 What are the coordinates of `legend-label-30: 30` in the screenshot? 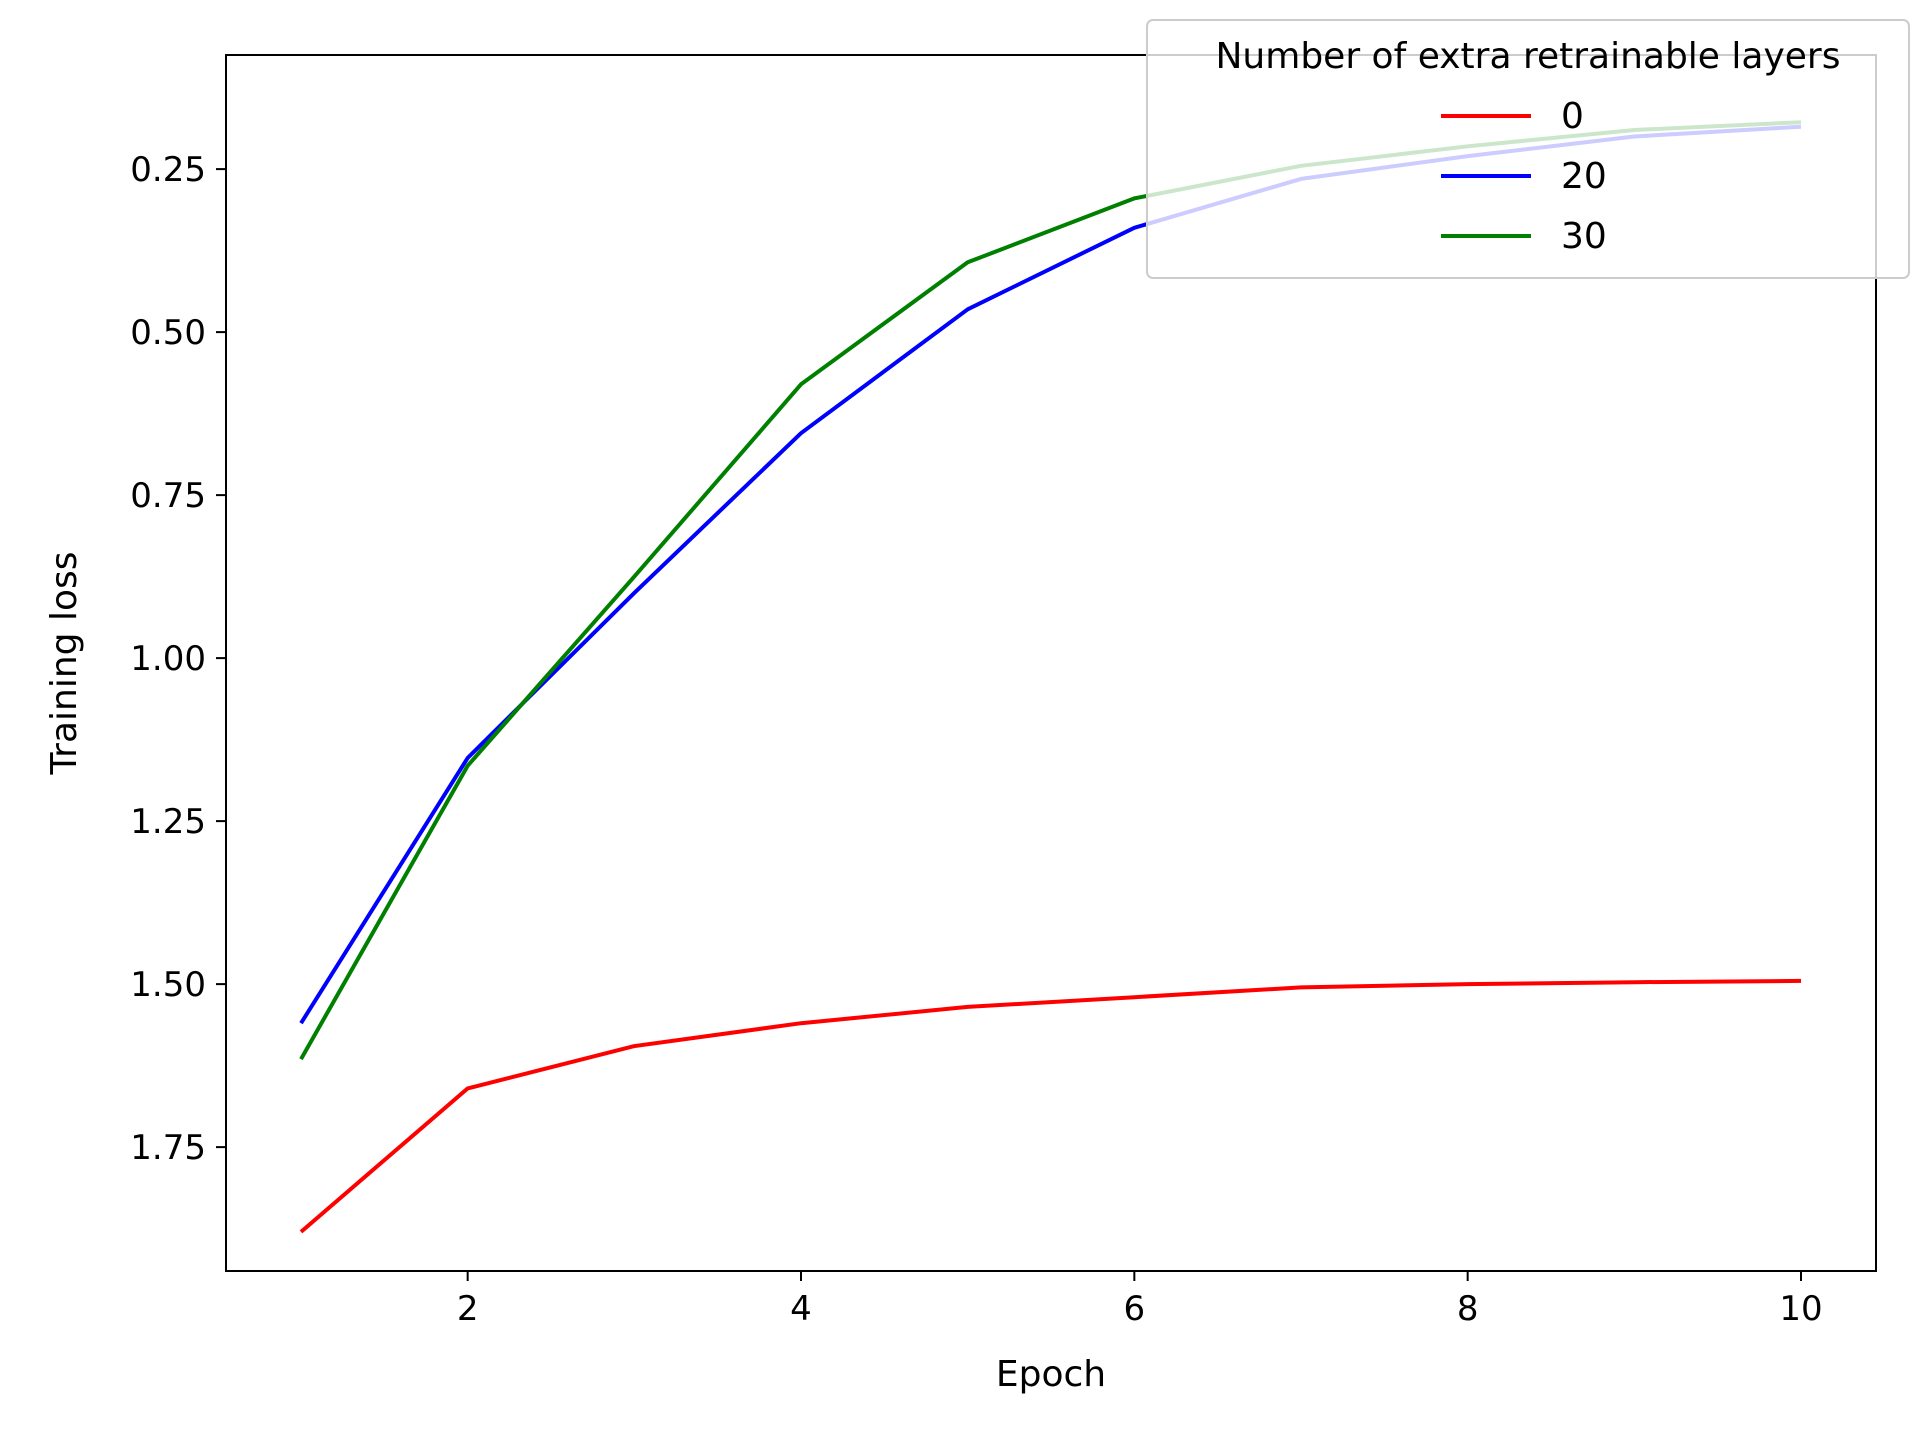 It's located at (1584, 236).